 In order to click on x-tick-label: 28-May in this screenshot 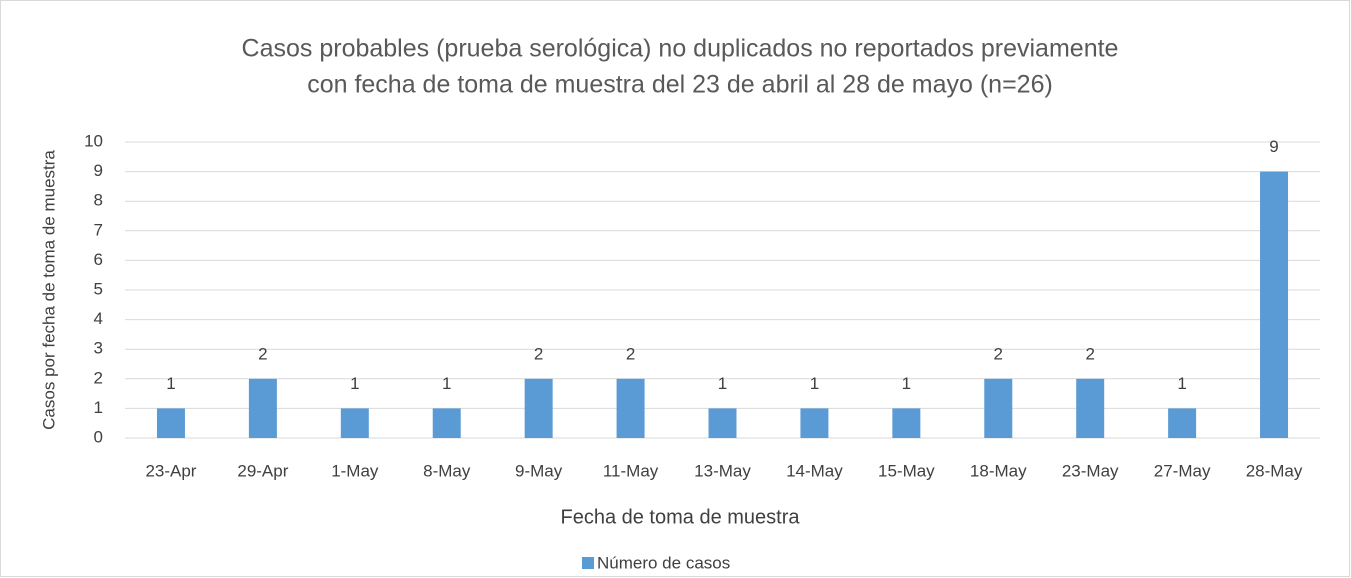, I will do `click(1274, 470)`.